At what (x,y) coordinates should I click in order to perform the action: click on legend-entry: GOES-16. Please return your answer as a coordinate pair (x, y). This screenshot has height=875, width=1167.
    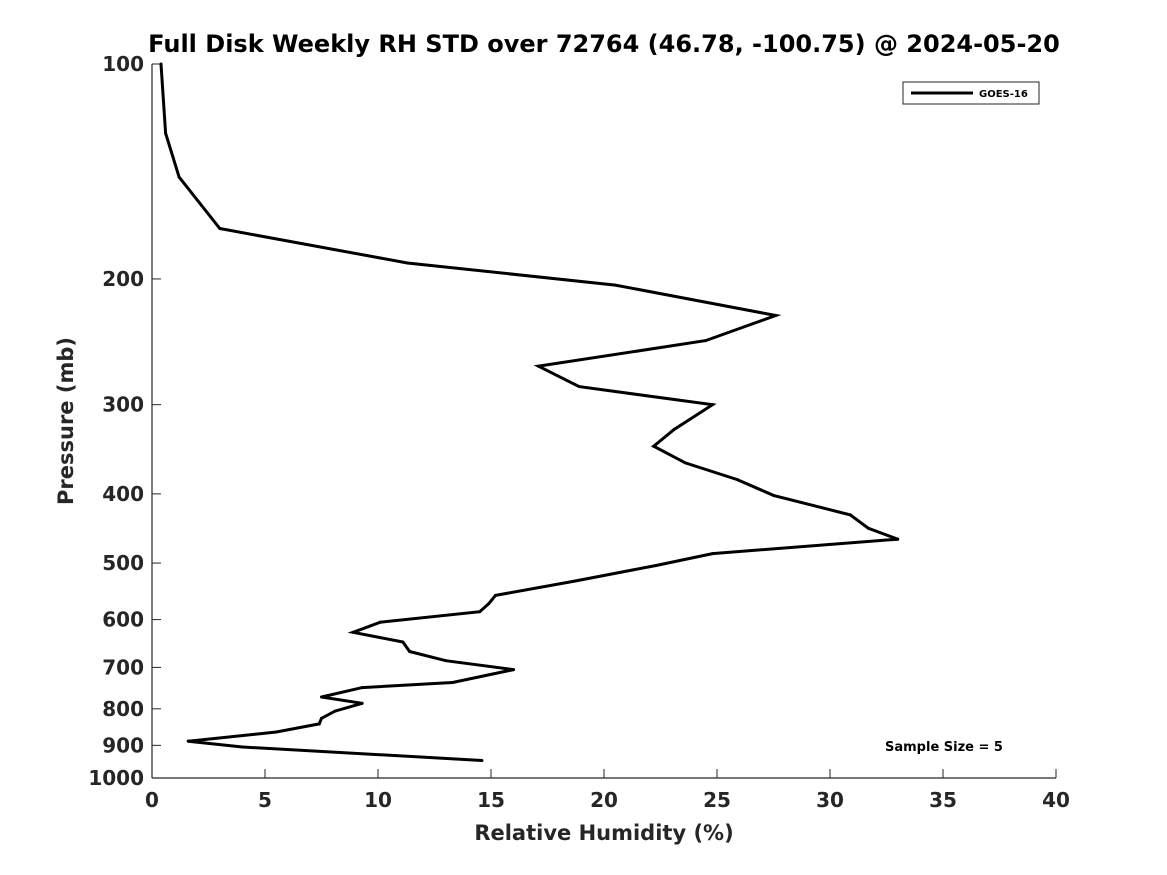
    Looking at the image, I should click on (1003, 94).